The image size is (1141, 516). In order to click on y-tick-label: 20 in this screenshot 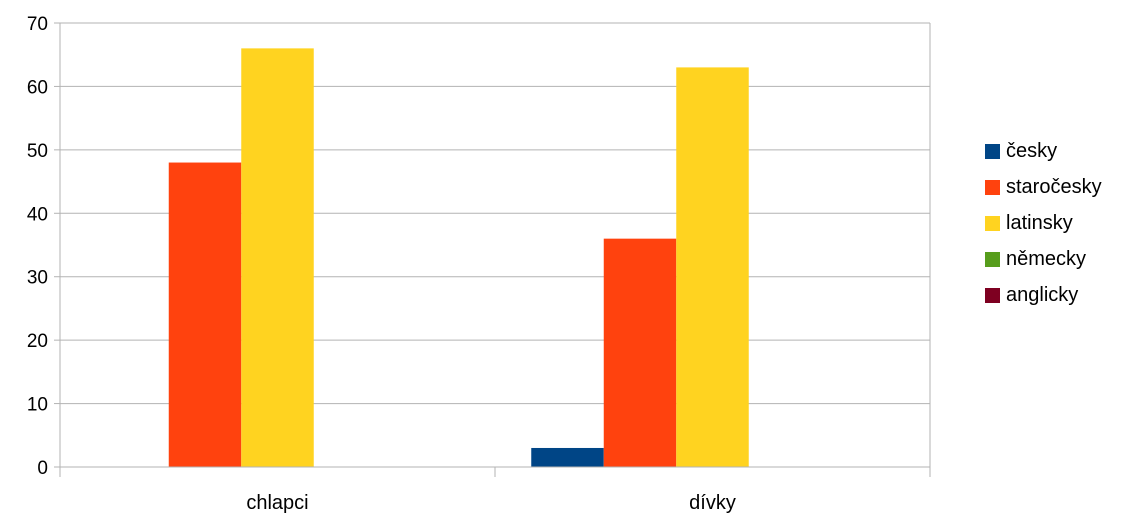, I will do `click(37, 341)`.